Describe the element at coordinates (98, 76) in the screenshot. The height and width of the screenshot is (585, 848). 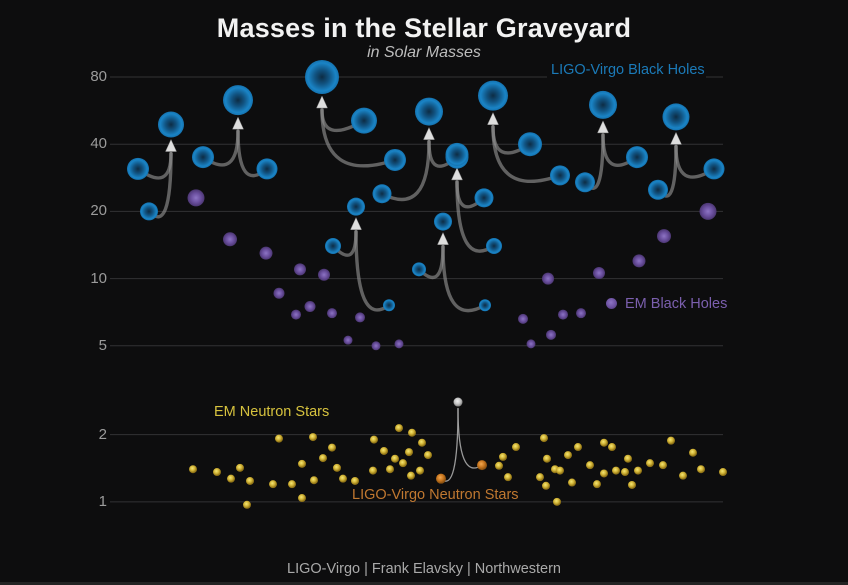
I see `y-axis-label: 80` at that location.